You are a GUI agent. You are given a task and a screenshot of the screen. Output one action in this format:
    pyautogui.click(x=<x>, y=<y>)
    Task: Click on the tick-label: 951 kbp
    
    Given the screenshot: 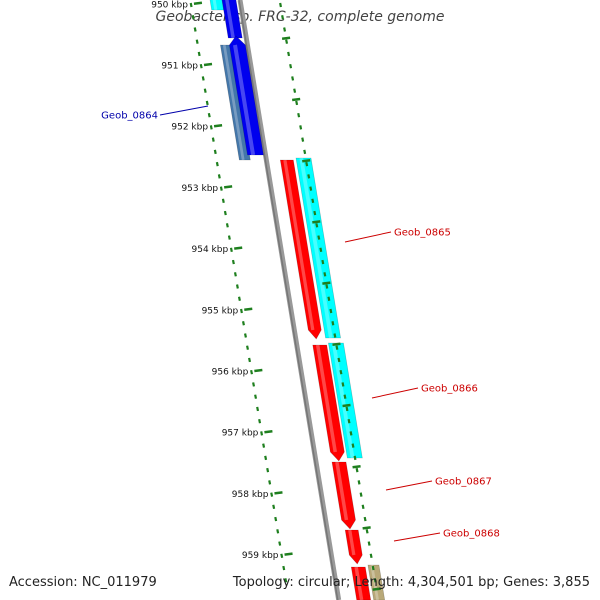 What is the action you would take?
    pyautogui.click(x=179, y=67)
    